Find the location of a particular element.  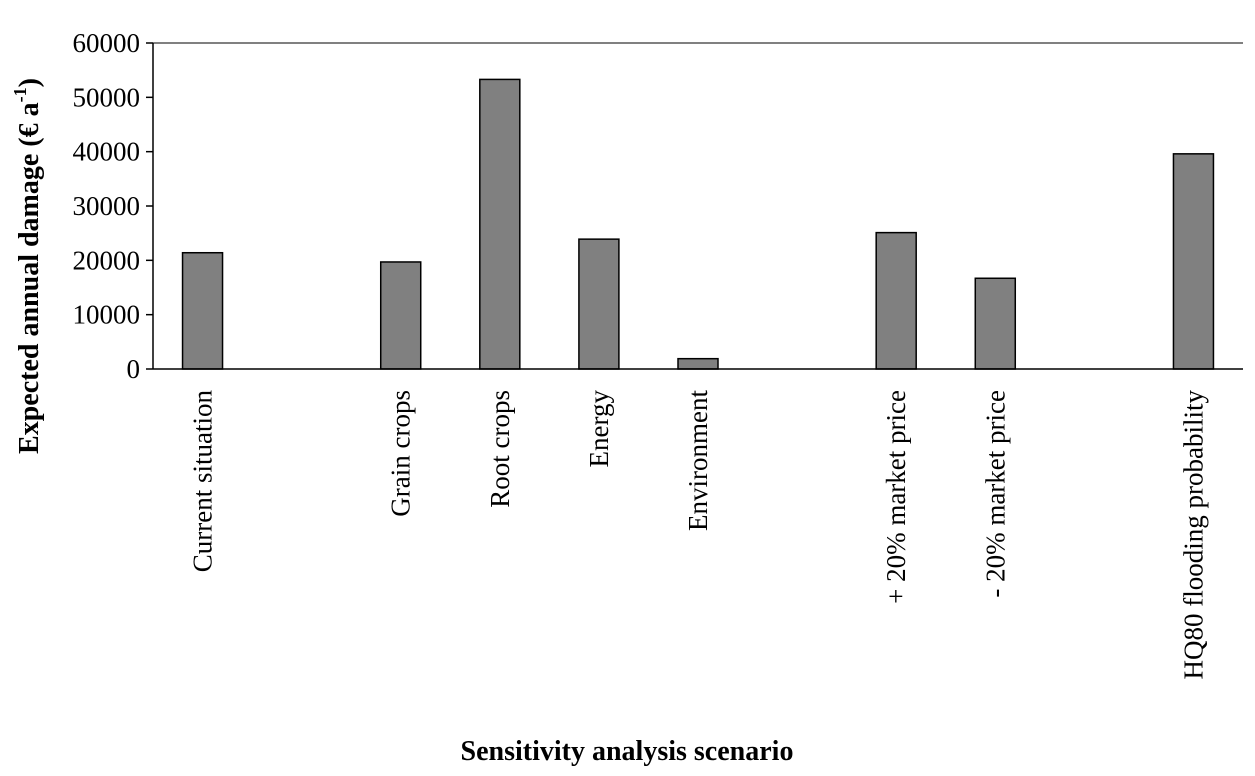

x-axis-label: Sensitivity analysis scenario is located at coordinates (627, 751).